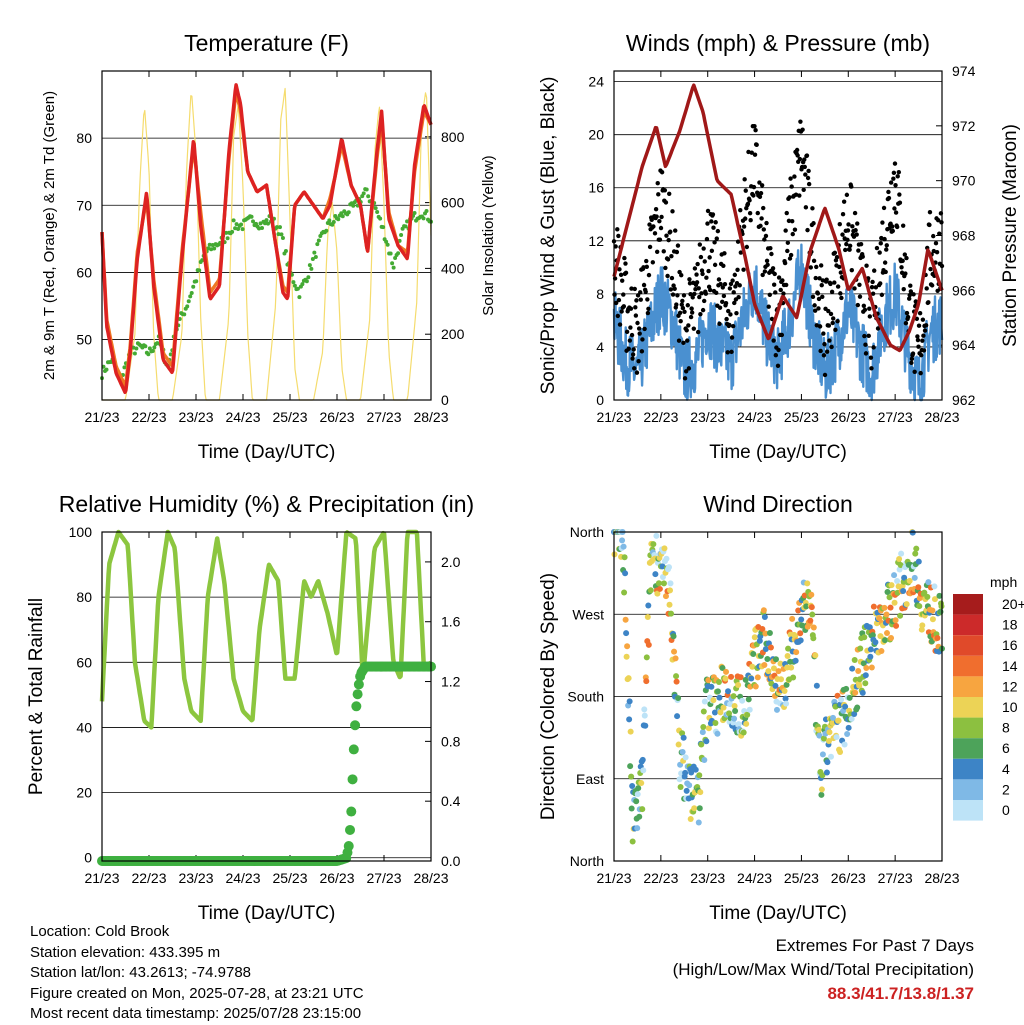  I want to click on x-tick-label: 27/23, so click(383, 878).